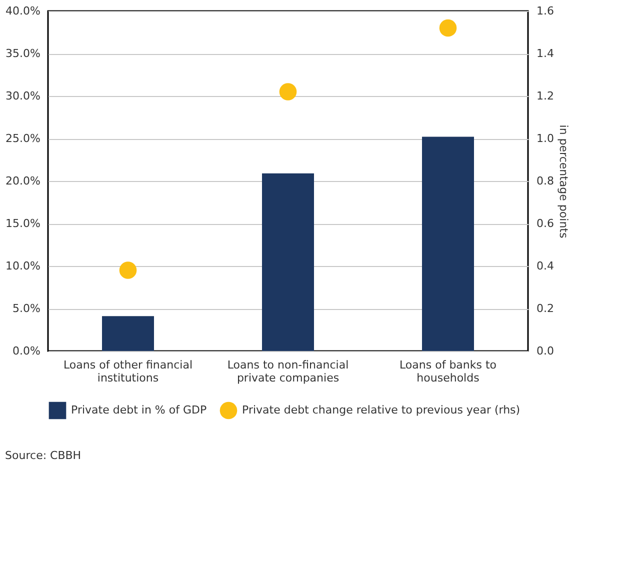 The height and width of the screenshot is (562, 630). What do you see at coordinates (23, 96) in the screenshot?
I see `y-tick-label: 30.0%` at bounding box center [23, 96].